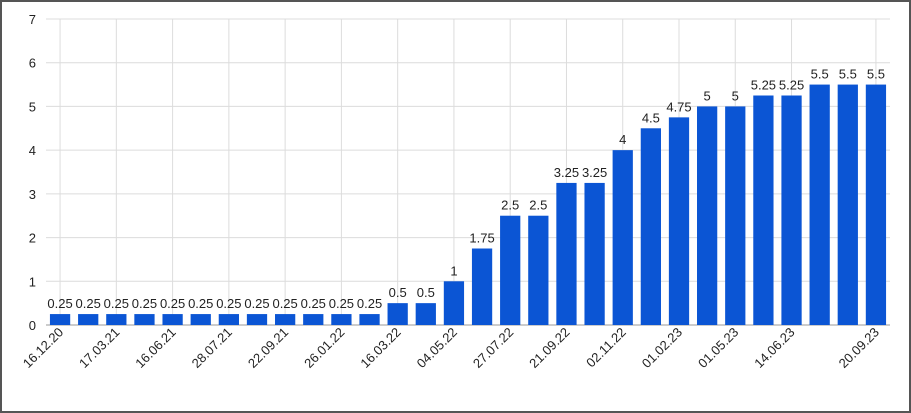 The image size is (911, 413). Describe the element at coordinates (32, 325) in the screenshot. I see `y-tick-label: 0` at that location.